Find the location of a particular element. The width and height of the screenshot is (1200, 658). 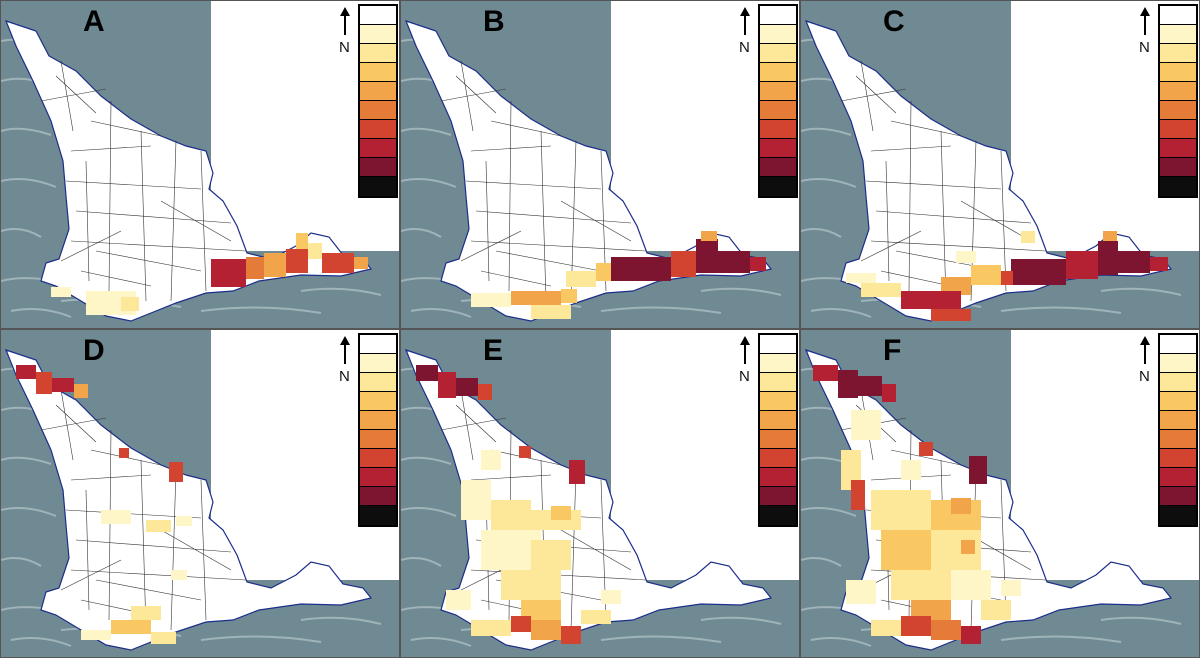

panel-letter: F is located at coordinates (892, 350).